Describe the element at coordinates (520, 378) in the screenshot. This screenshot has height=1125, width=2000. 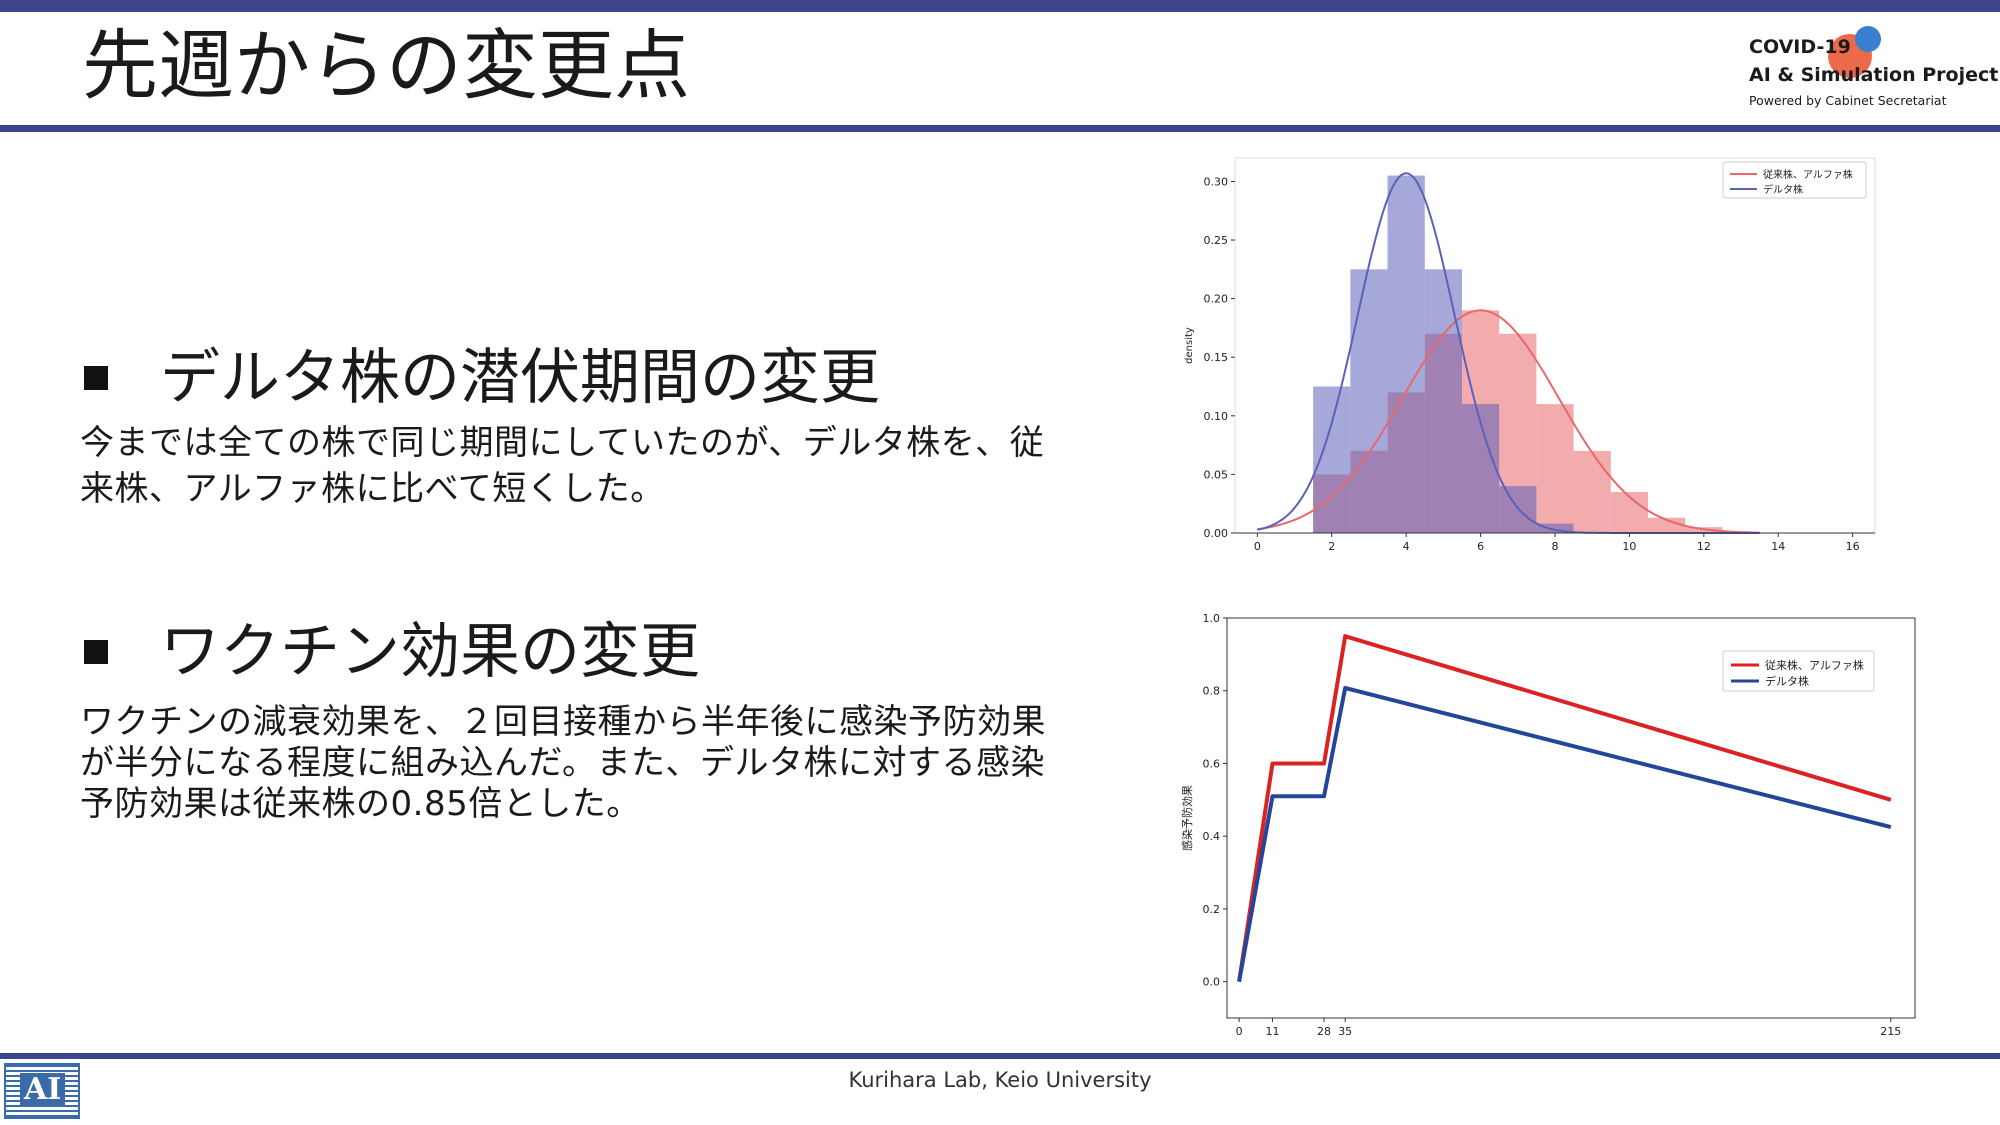
I see `section-heading-text: デルタ株の潜伏期間の変更` at that location.